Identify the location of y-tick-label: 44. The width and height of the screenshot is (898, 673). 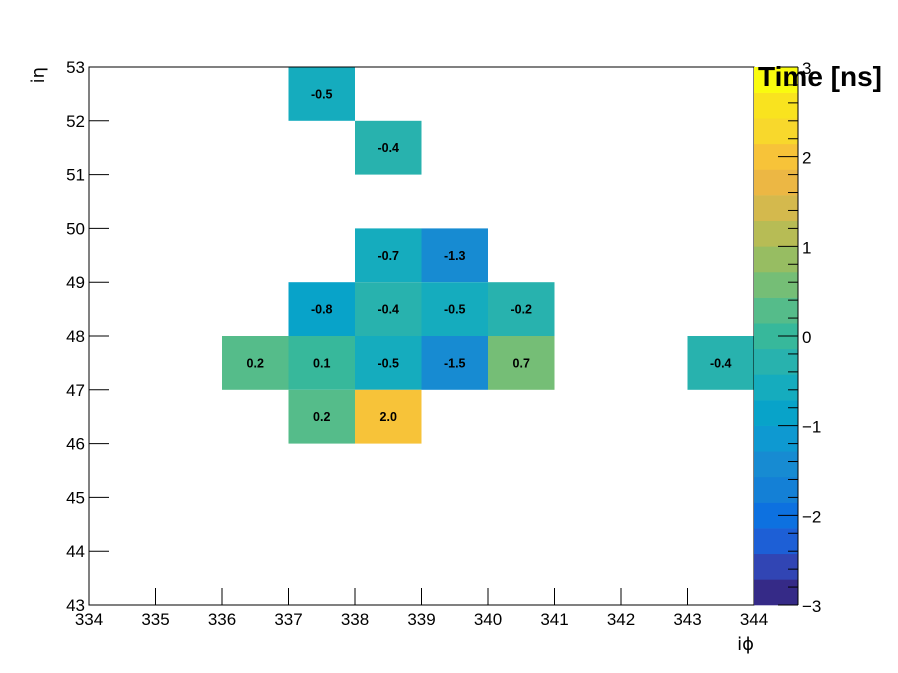
(75, 551).